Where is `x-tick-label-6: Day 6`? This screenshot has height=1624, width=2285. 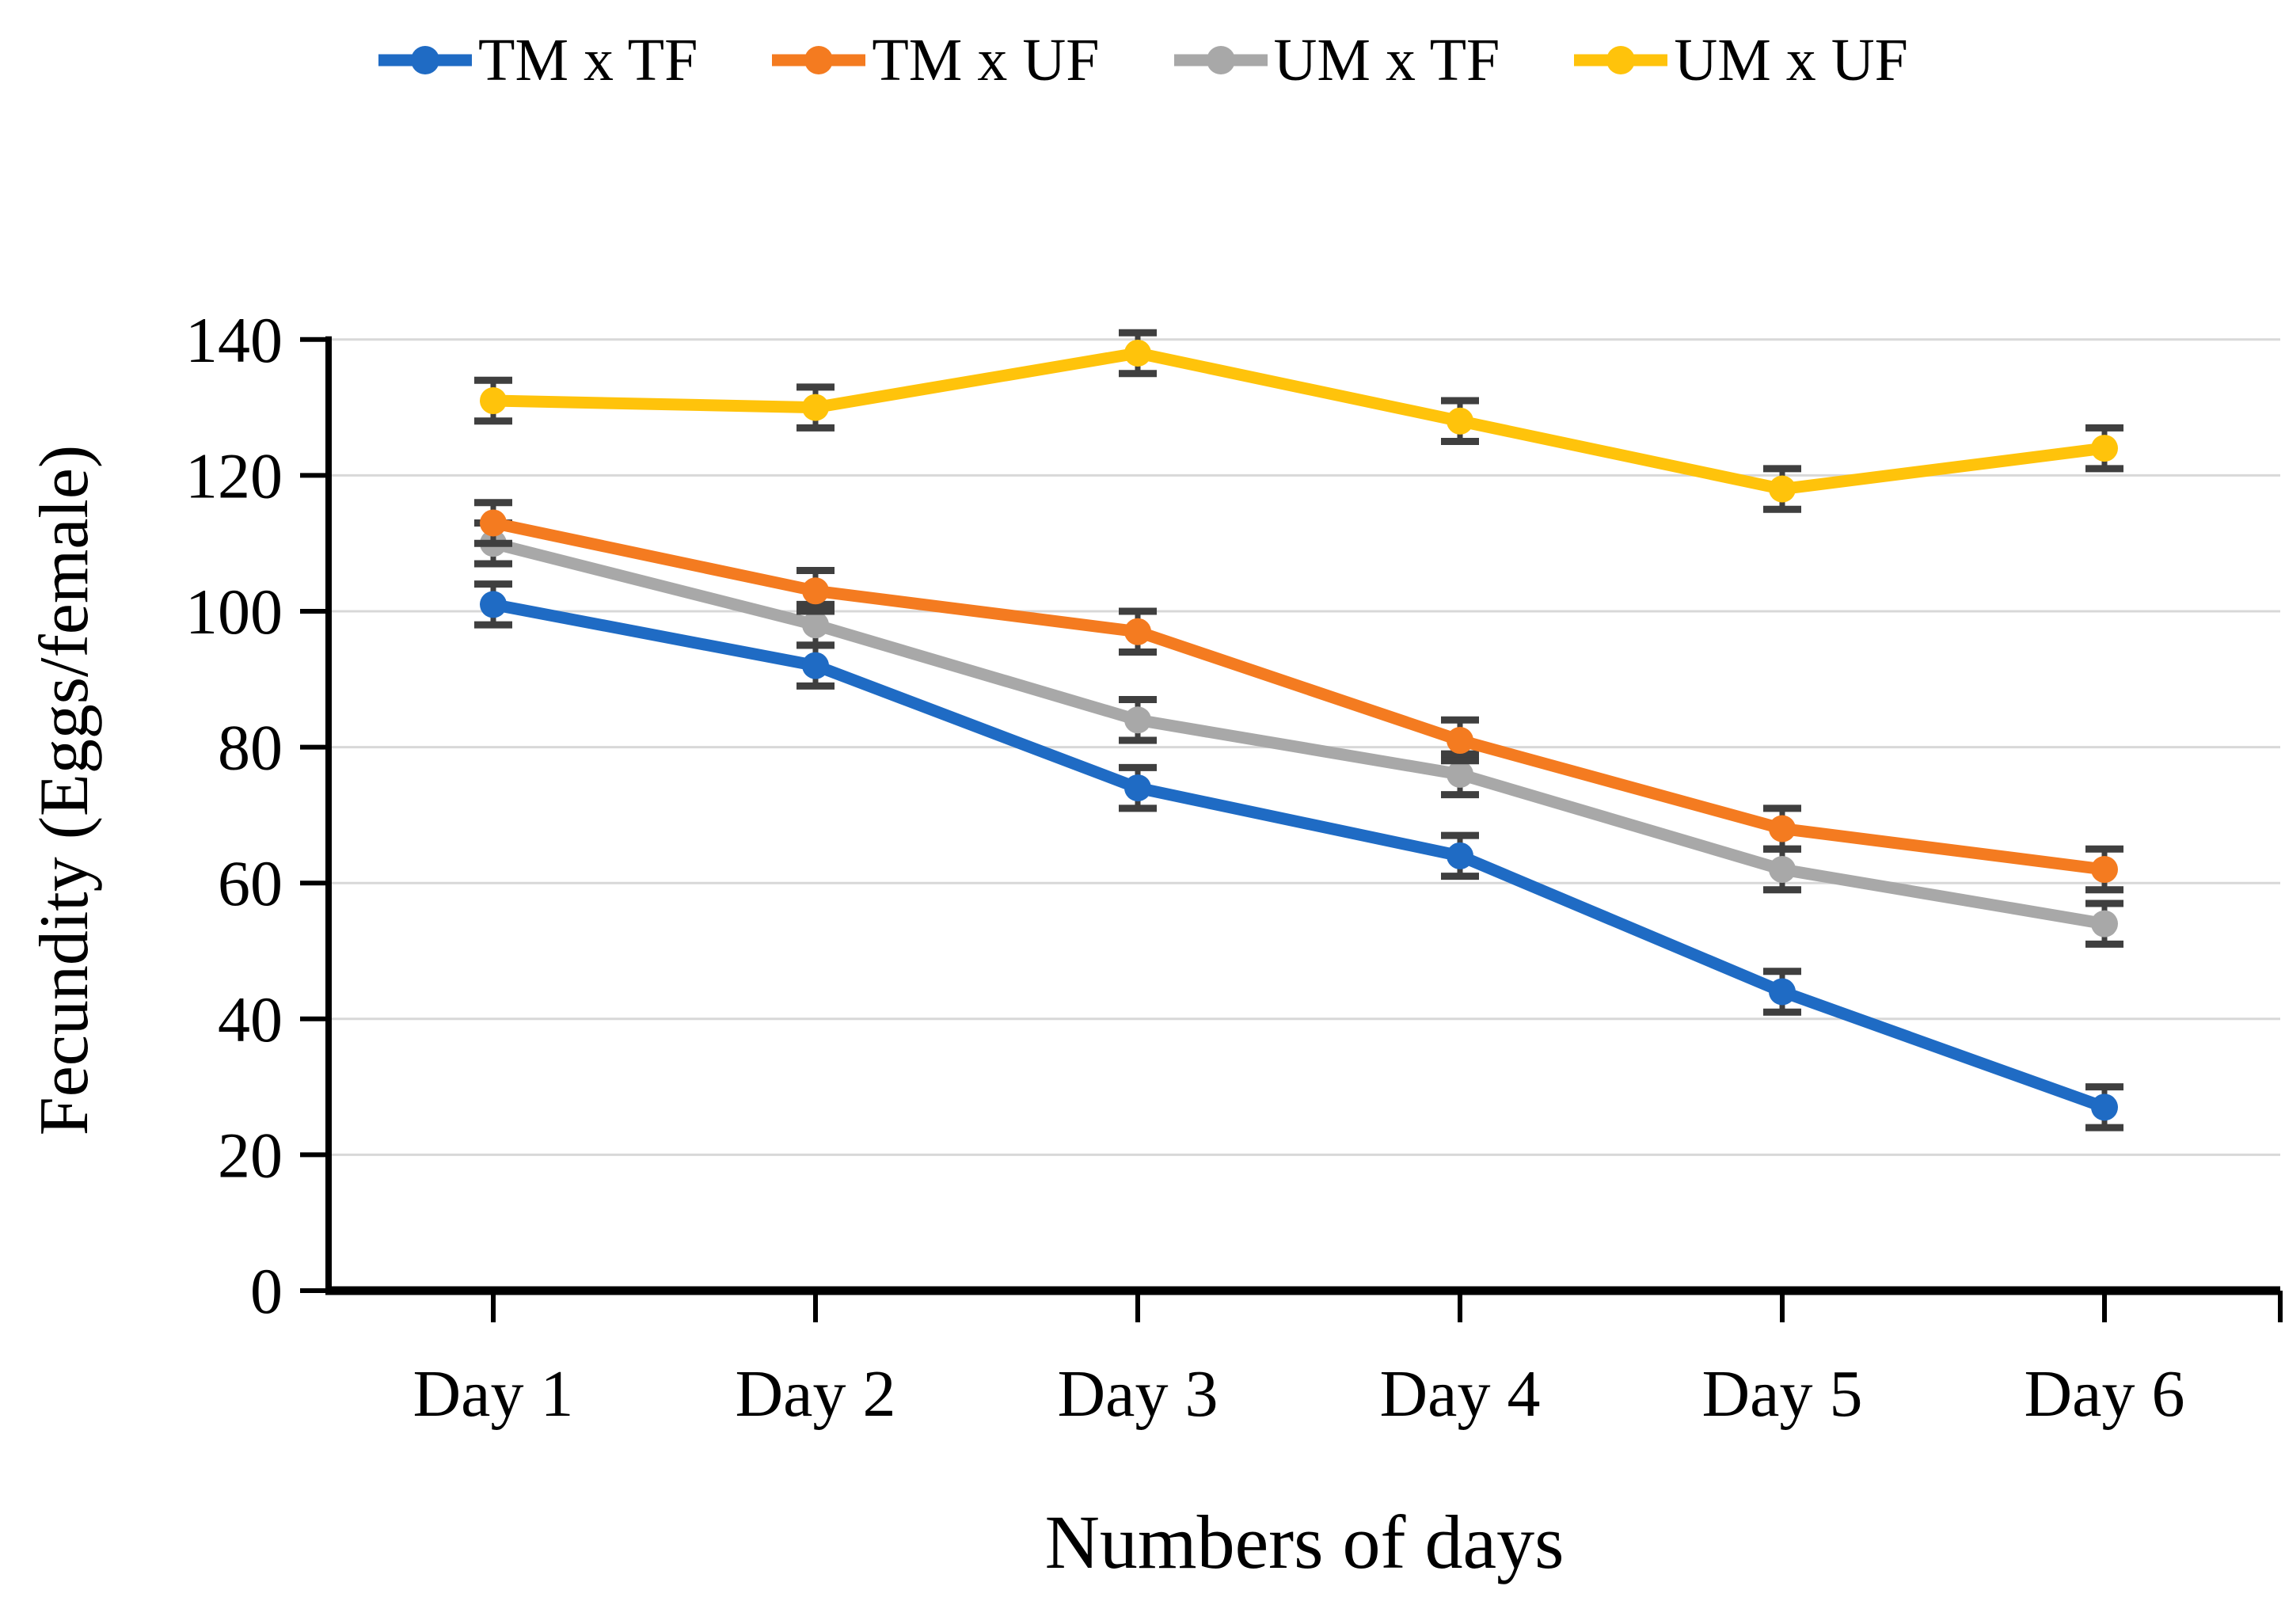 x-tick-label-6: Day 6 is located at coordinates (2105, 1394).